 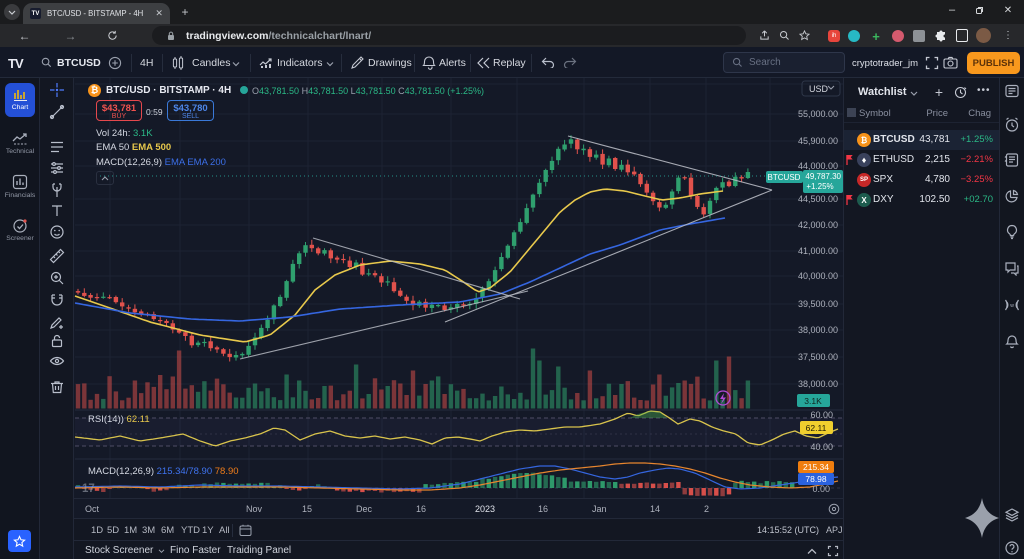 What do you see at coordinates (821, 447) in the screenshot?
I see `svg-text: 40.00` at bounding box center [821, 447].